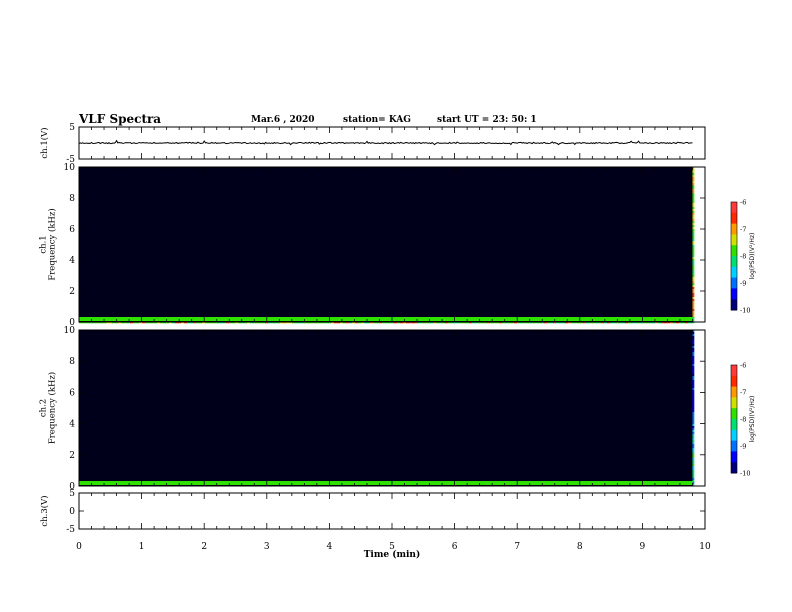  I want to click on ch3-voltage-ylabel: ch.3(V), so click(44, 510).